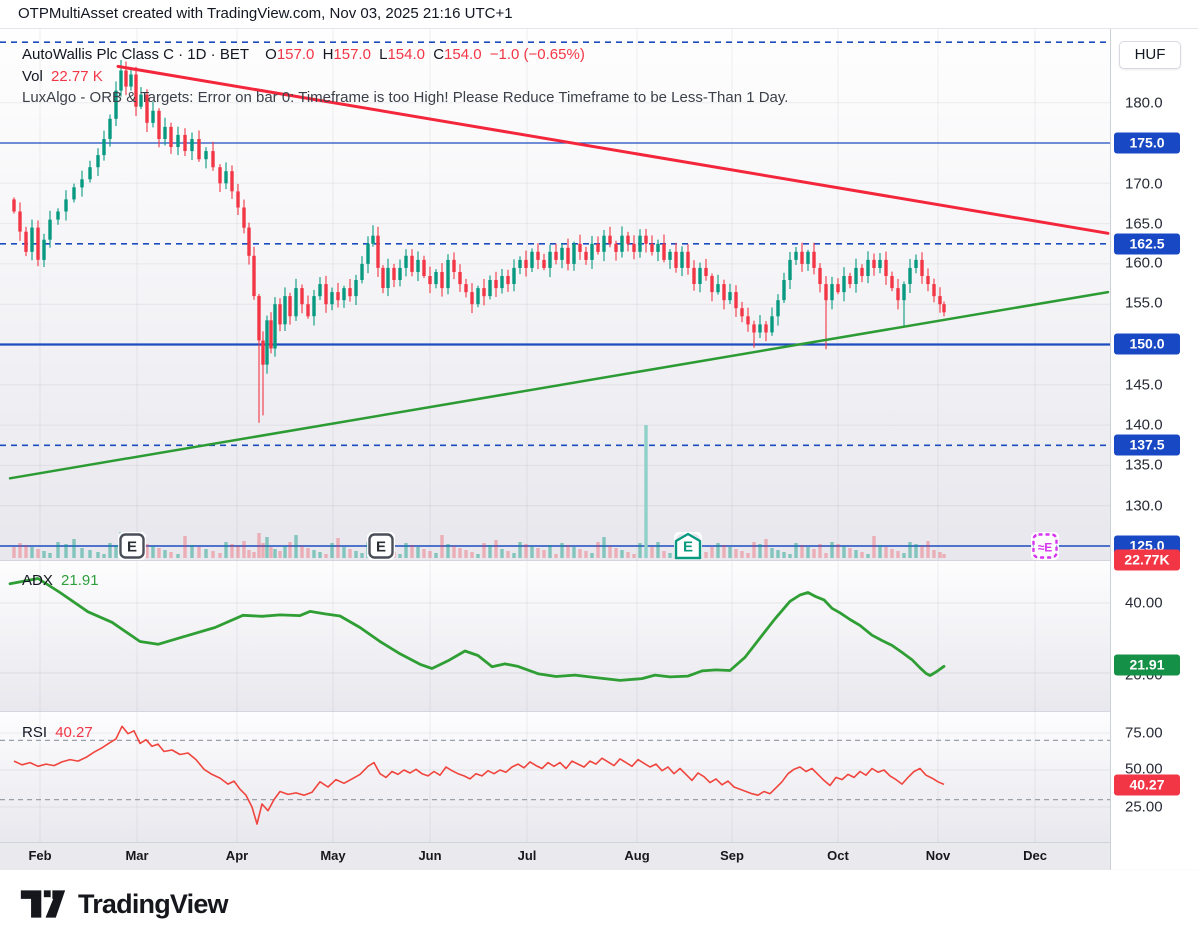 Image resolution: width=1198 pixels, height=944 pixels. What do you see at coordinates (430, 855) in the screenshot?
I see `time-axis-label-jun: Jun` at bounding box center [430, 855].